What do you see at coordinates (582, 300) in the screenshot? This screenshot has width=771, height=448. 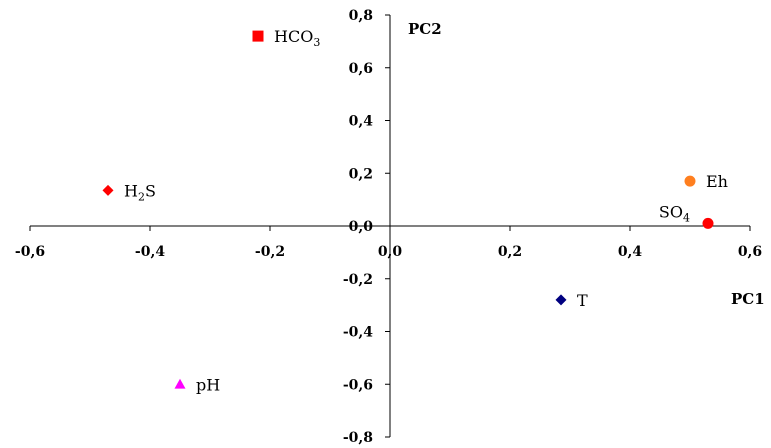 I see `point-t-label: T` at bounding box center [582, 300].